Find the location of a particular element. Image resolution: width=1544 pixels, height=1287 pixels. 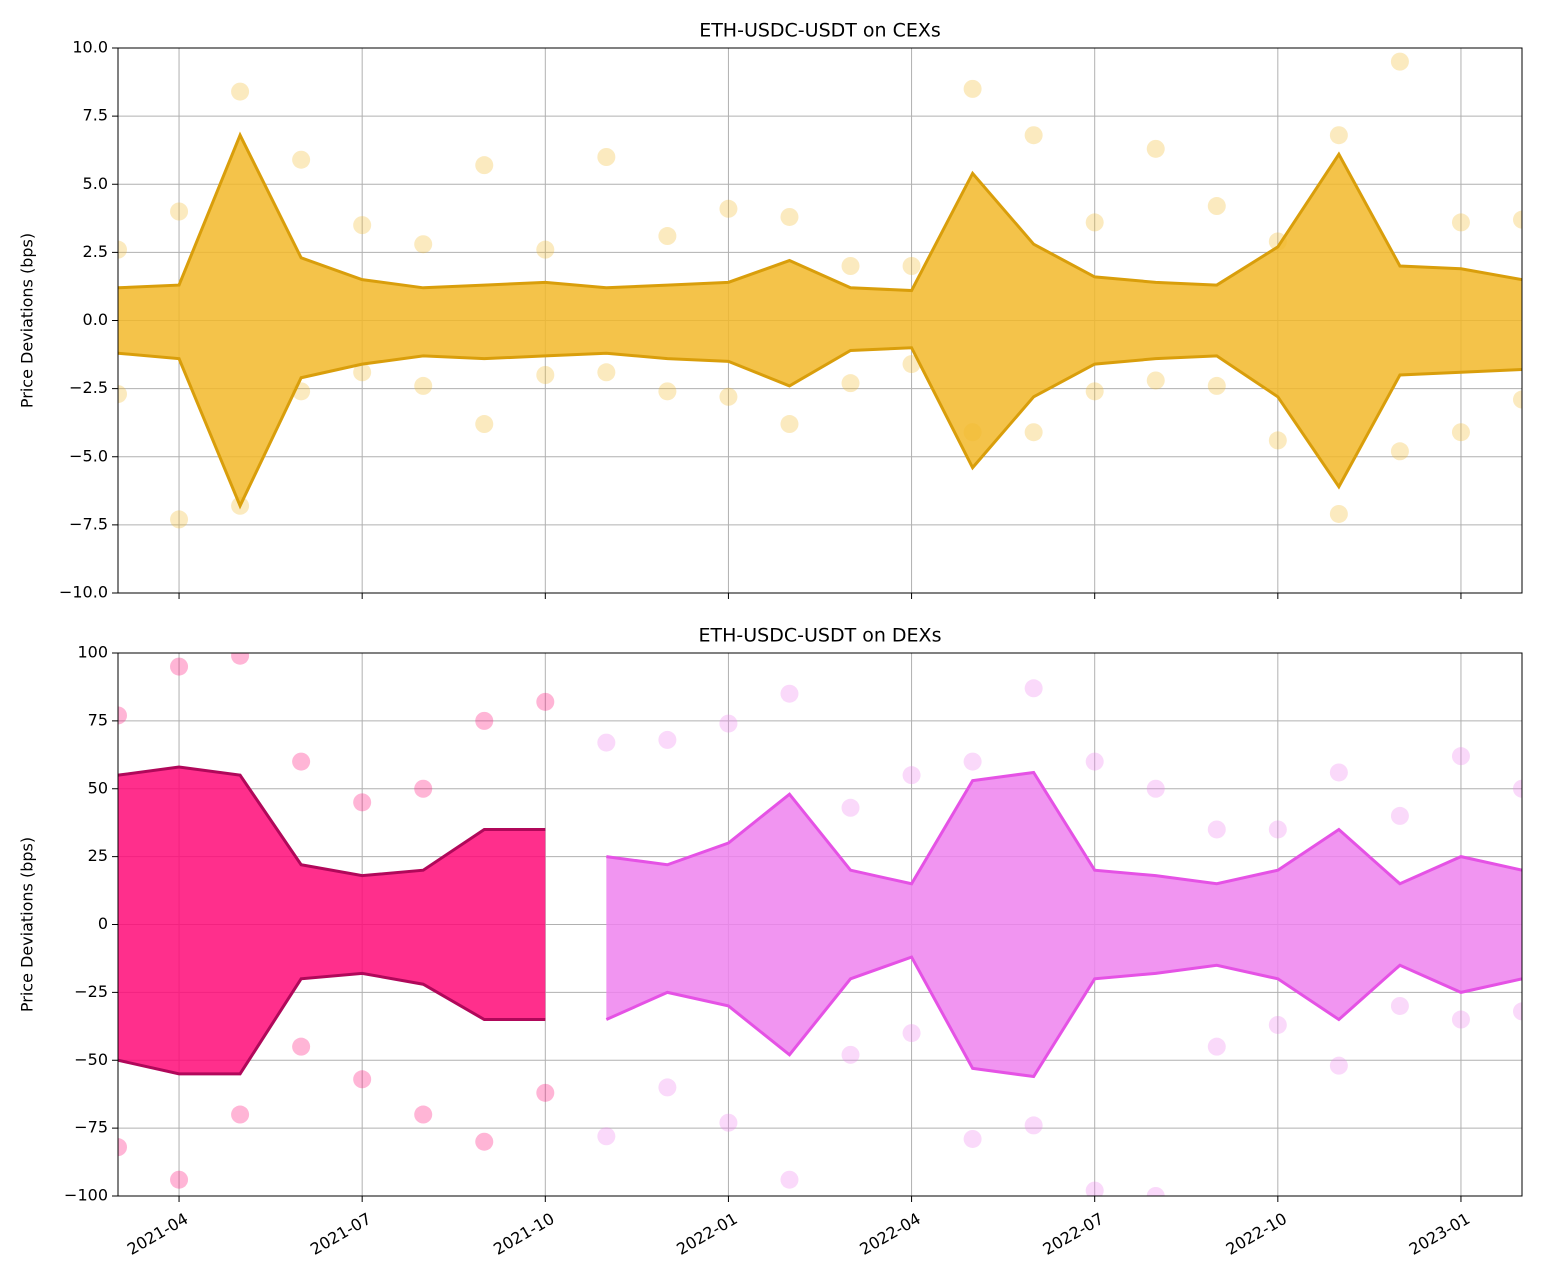

y-tick-label: −10.0 is located at coordinates (83, 592).